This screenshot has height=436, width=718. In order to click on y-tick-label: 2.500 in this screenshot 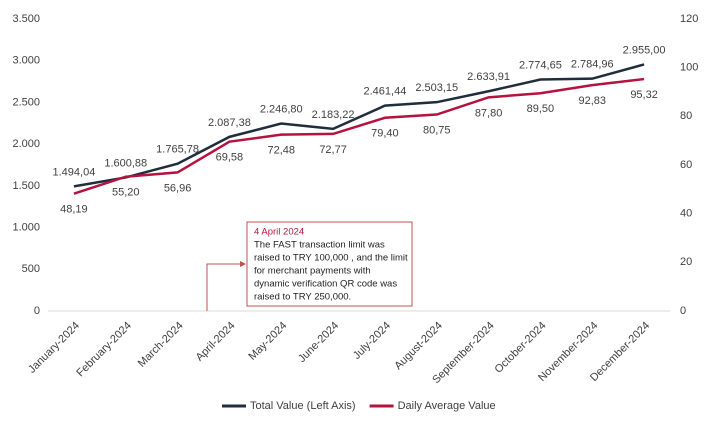, I will do `click(26, 102)`.